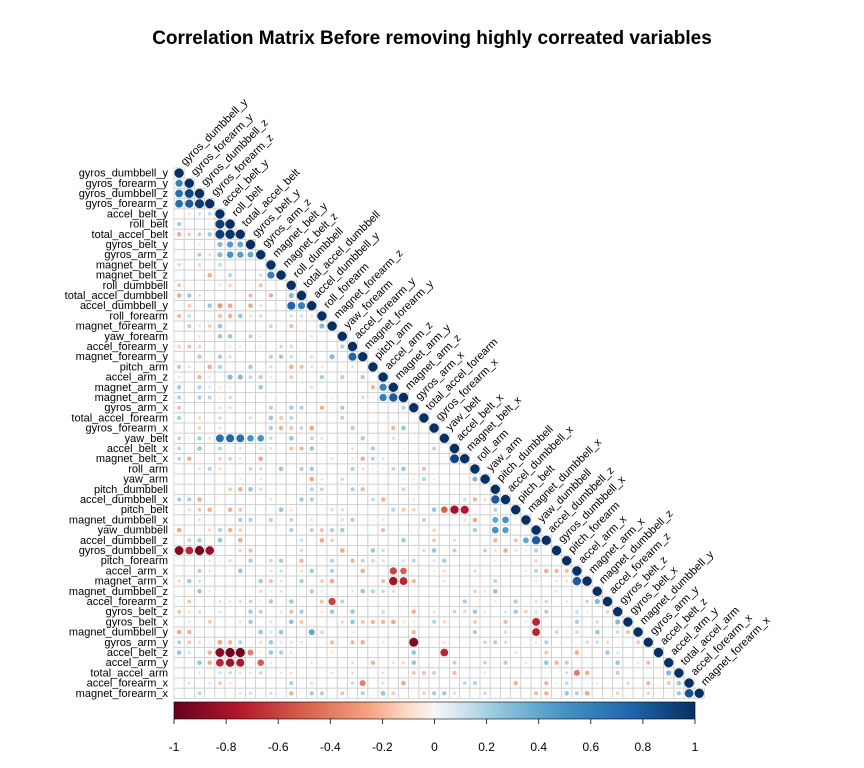 This screenshot has width=864, height=768. What do you see at coordinates (116, 296) in the screenshot?
I see `row-label: total_accel_dumbbell` at bounding box center [116, 296].